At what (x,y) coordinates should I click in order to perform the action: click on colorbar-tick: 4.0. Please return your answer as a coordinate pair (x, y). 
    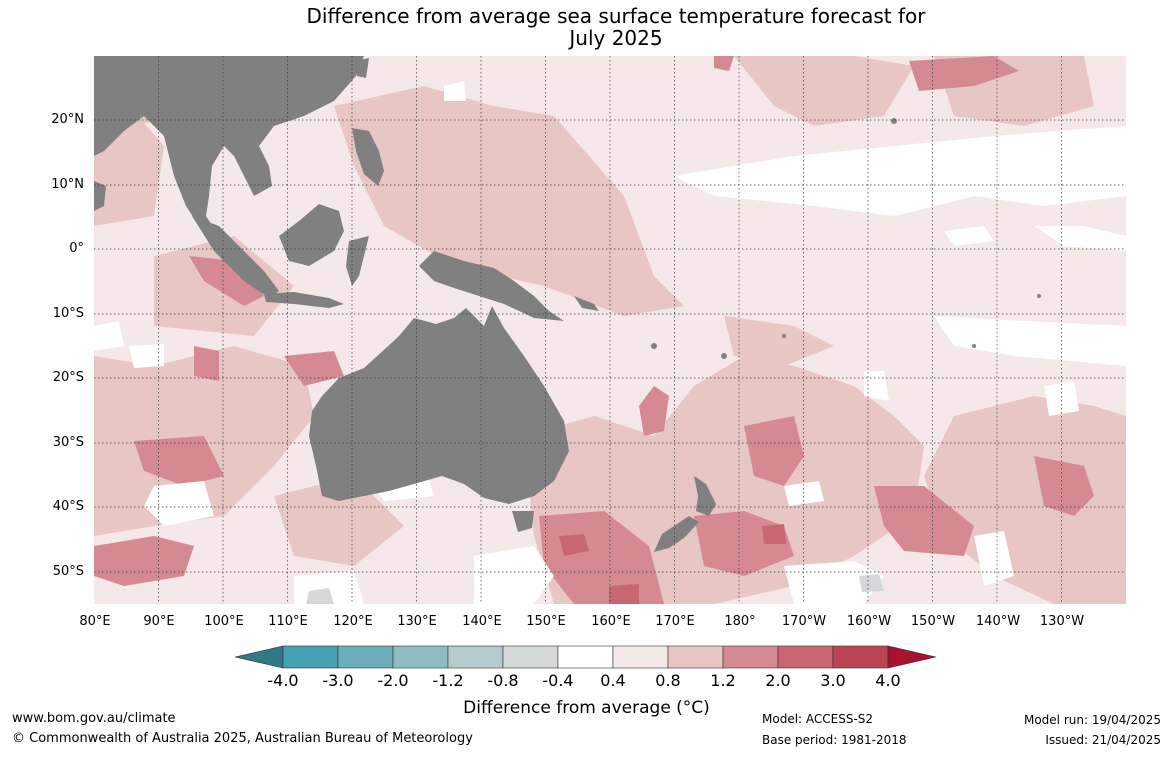
    Looking at the image, I should click on (888, 680).